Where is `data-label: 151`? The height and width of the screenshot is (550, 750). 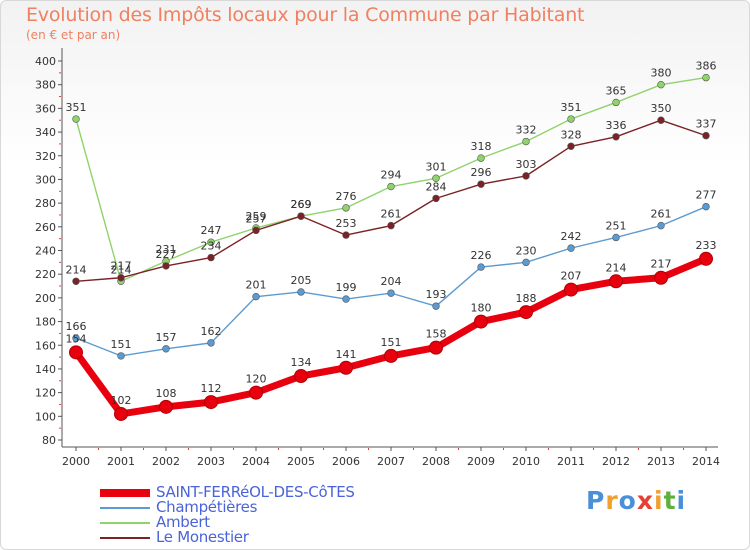 data-label: 151 is located at coordinates (391, 342).